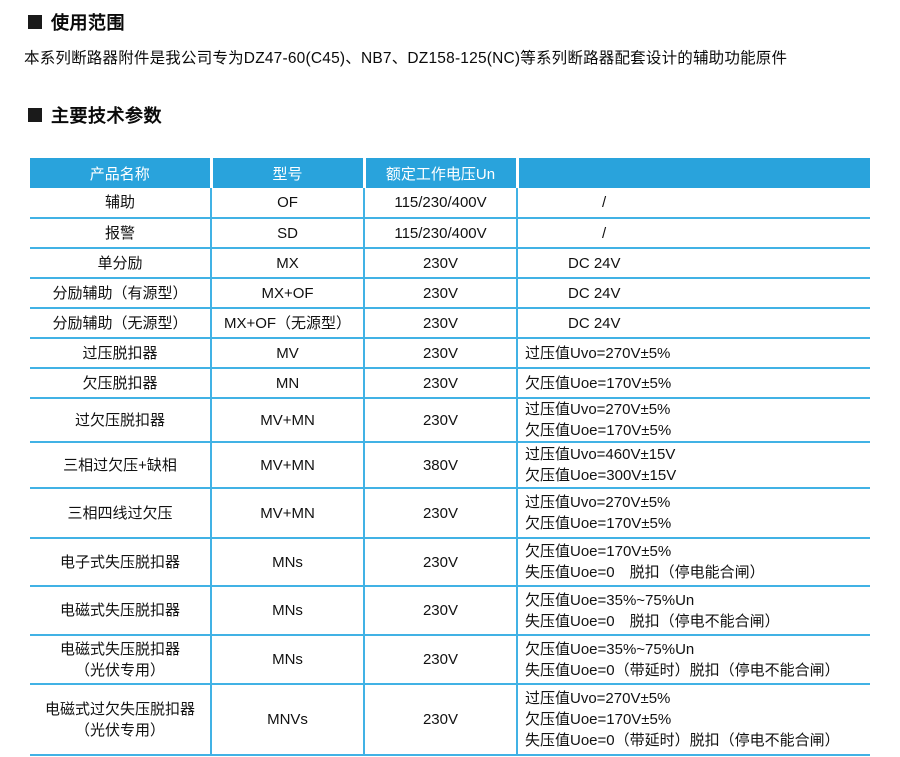 The width and height of the screenshot is (900, 757). I want to click on table-row: 报警 SD 115/230/400V /, so click(450, 233).